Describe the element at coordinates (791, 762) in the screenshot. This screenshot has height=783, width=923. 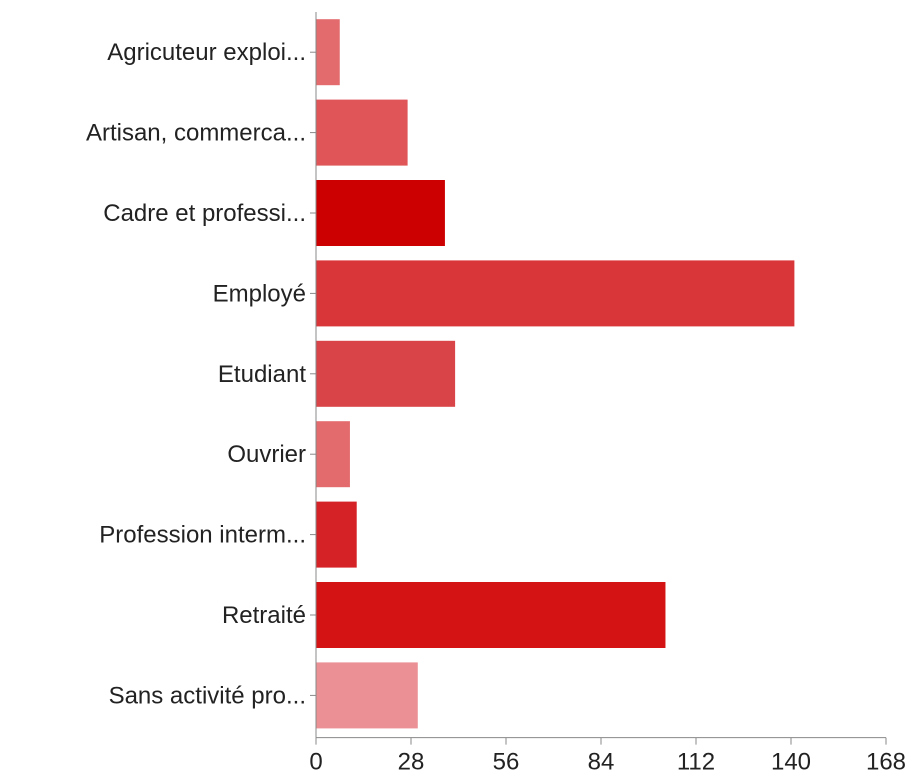
I see `x-tick-label-5: 140` at that location.